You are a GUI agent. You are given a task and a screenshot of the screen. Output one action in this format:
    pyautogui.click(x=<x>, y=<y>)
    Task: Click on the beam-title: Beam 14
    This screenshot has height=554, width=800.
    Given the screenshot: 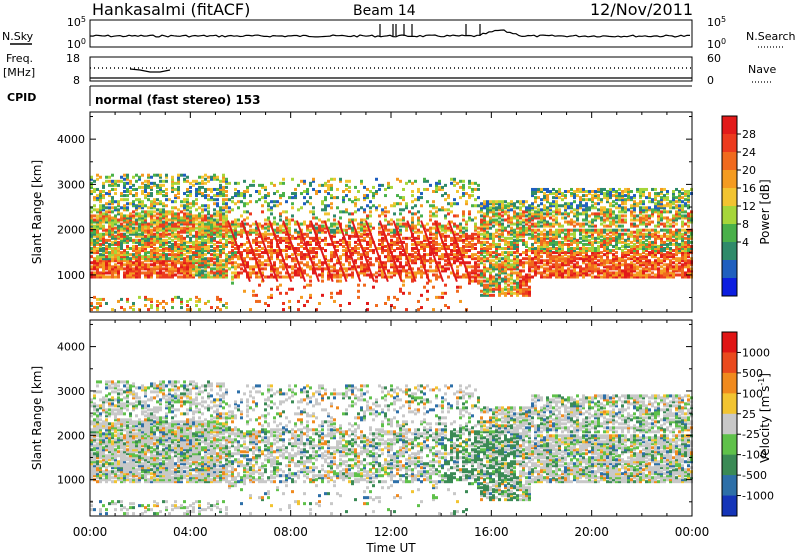 What is the action you would take?
    pyautogui.click(x=384, y=11)
    